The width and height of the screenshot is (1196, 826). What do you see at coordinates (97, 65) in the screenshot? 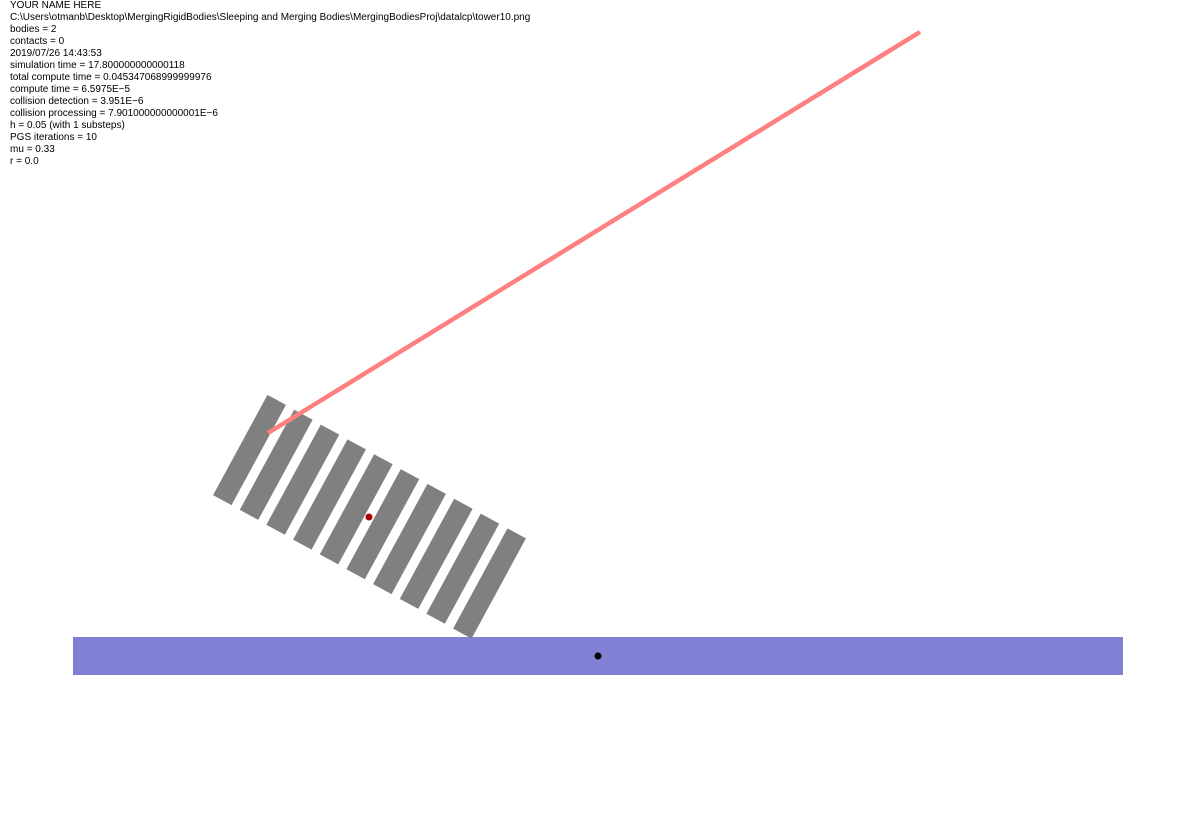
I see `simulation-time-text: simulation time = 17.800000000000118` at bounding box center [97, 65].